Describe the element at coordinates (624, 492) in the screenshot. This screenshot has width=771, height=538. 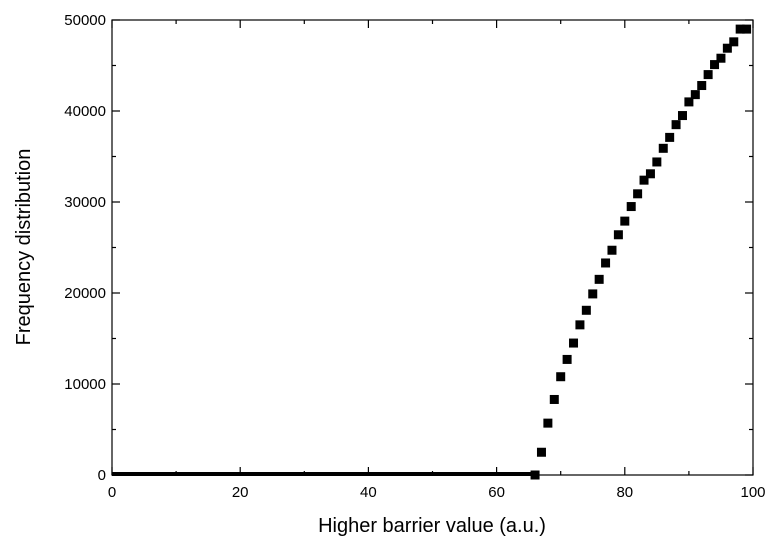
I see `x-tick-label: 80` at that location.